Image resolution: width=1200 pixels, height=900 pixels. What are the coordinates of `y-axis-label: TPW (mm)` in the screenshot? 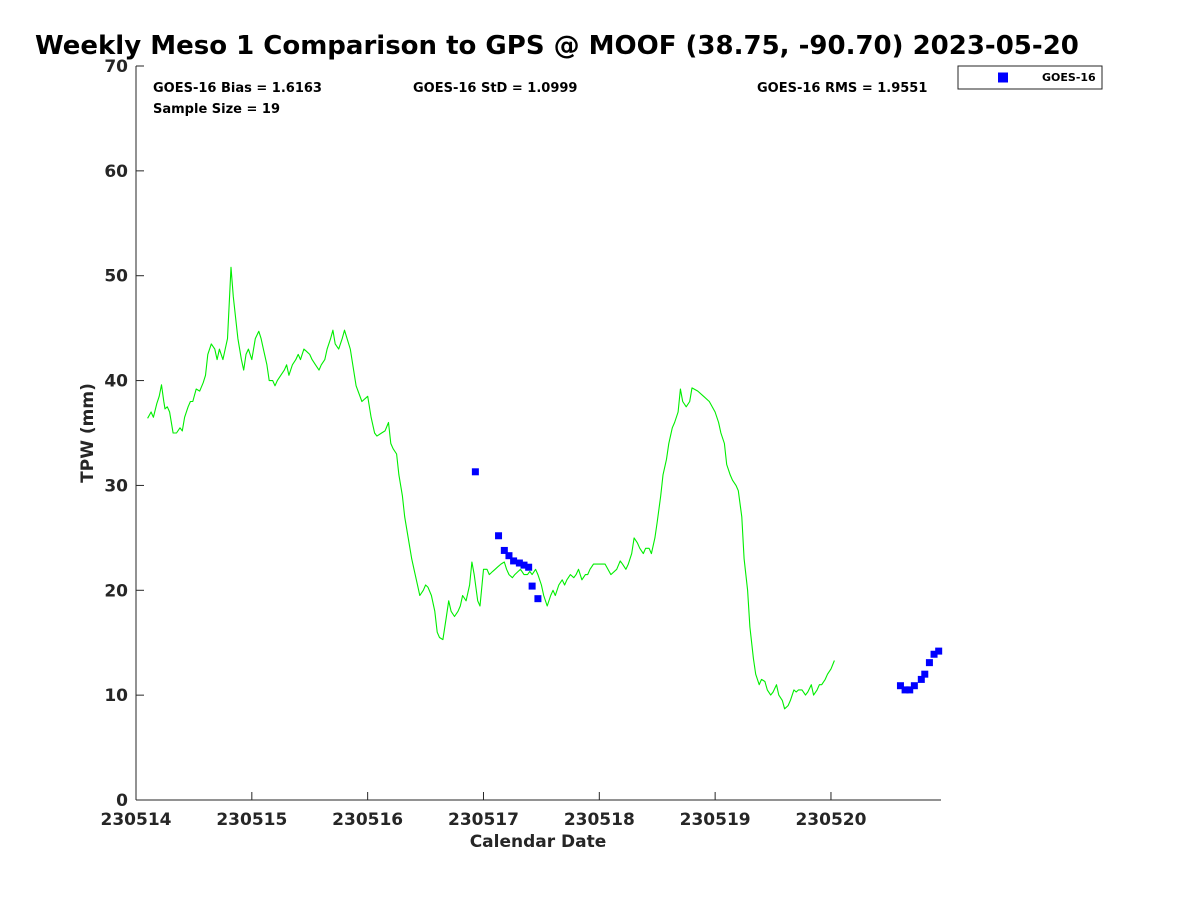 It's located at (88, 433).